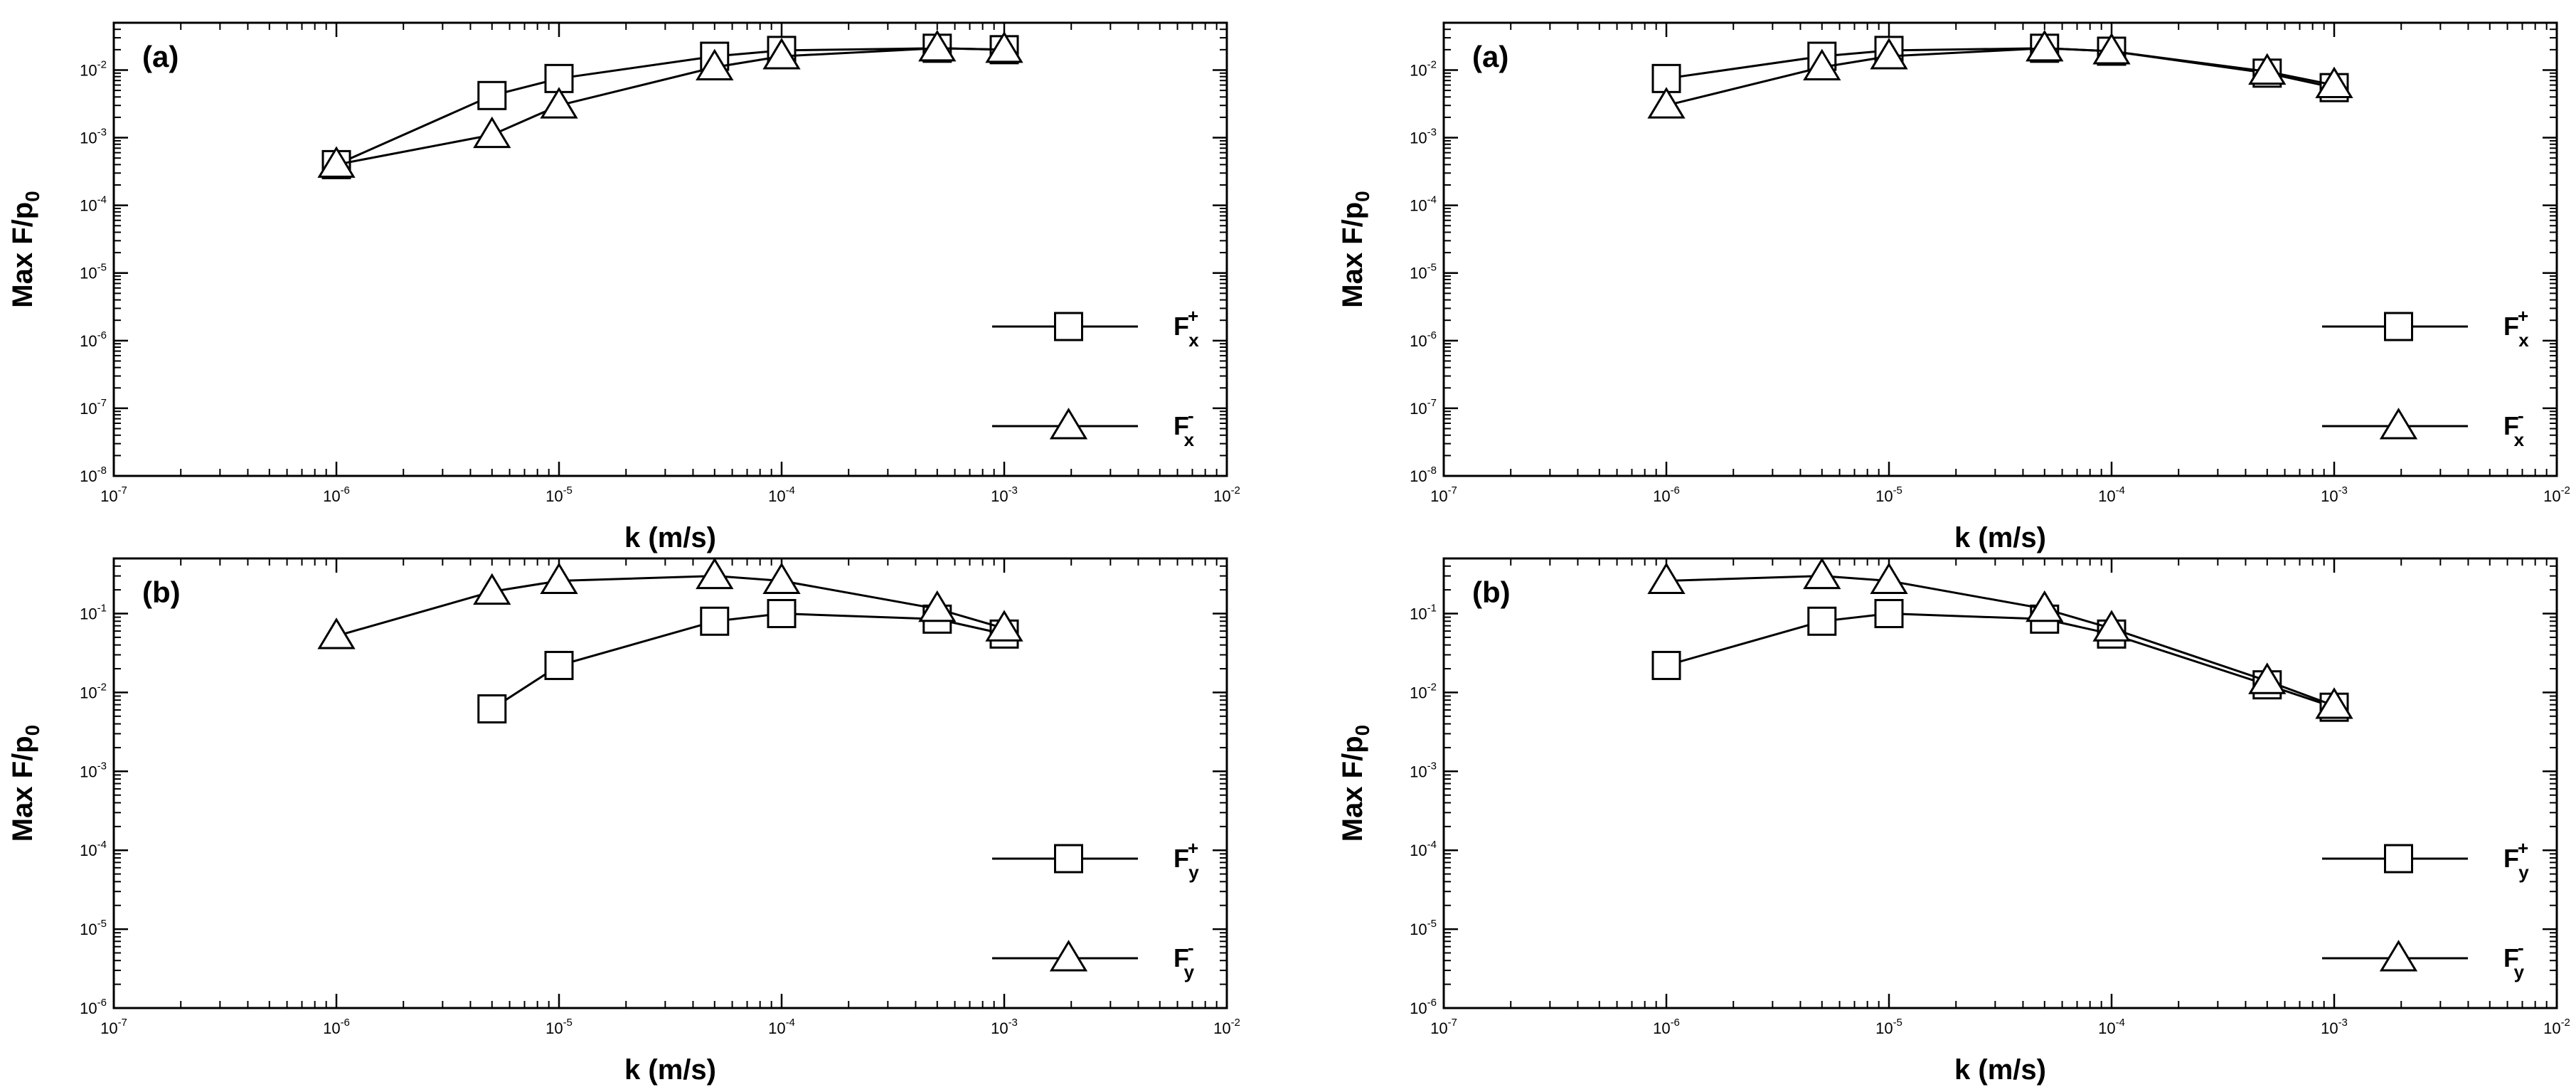 The width and height of the screenshot is (2576, 1087). What do you see at coordinates (2516, 328) in the screenshot?
I see `legend-label: F+ x` at bounding box center [2516, 328].